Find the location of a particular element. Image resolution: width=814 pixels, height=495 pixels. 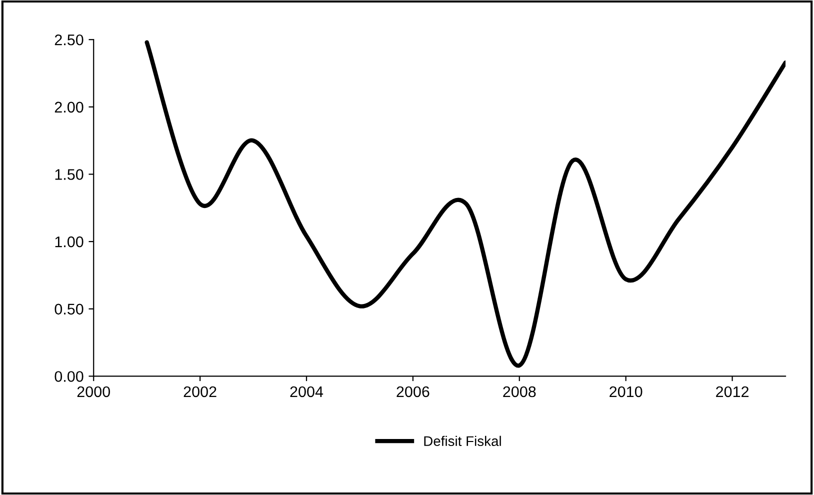

x-tick-label: 2002 is located at coordinates (200, 392).